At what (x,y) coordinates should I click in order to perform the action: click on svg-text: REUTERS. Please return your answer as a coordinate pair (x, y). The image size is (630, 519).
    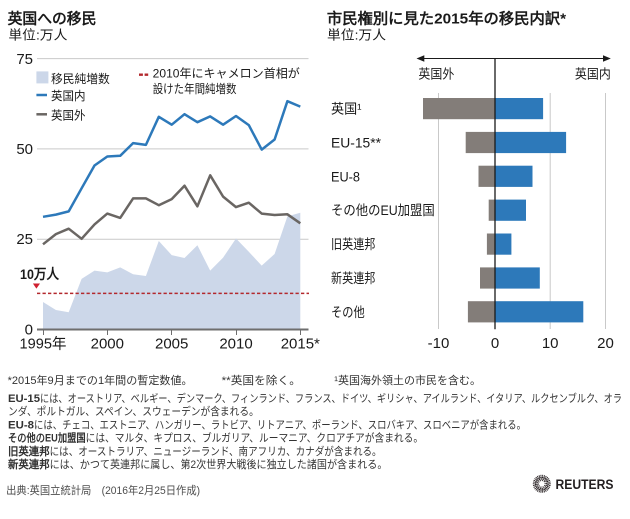
    Looking at the image, I should click on (585, 484).